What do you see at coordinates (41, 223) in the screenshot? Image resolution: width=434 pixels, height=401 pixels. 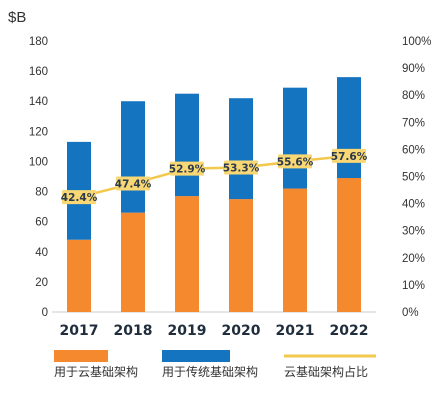 I see `y-left-tick-label: 60` at bounding box center [41, 223].